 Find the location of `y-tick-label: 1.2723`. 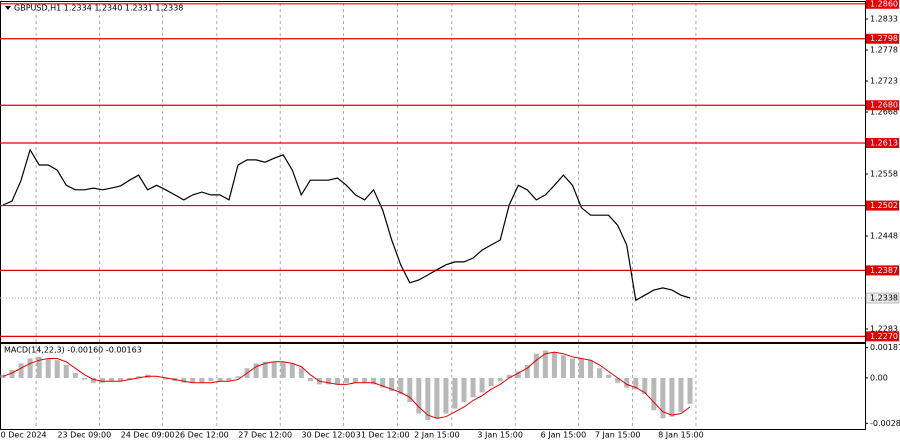

y-tick-label: 1.2723 is located at coordinates (884, 81).